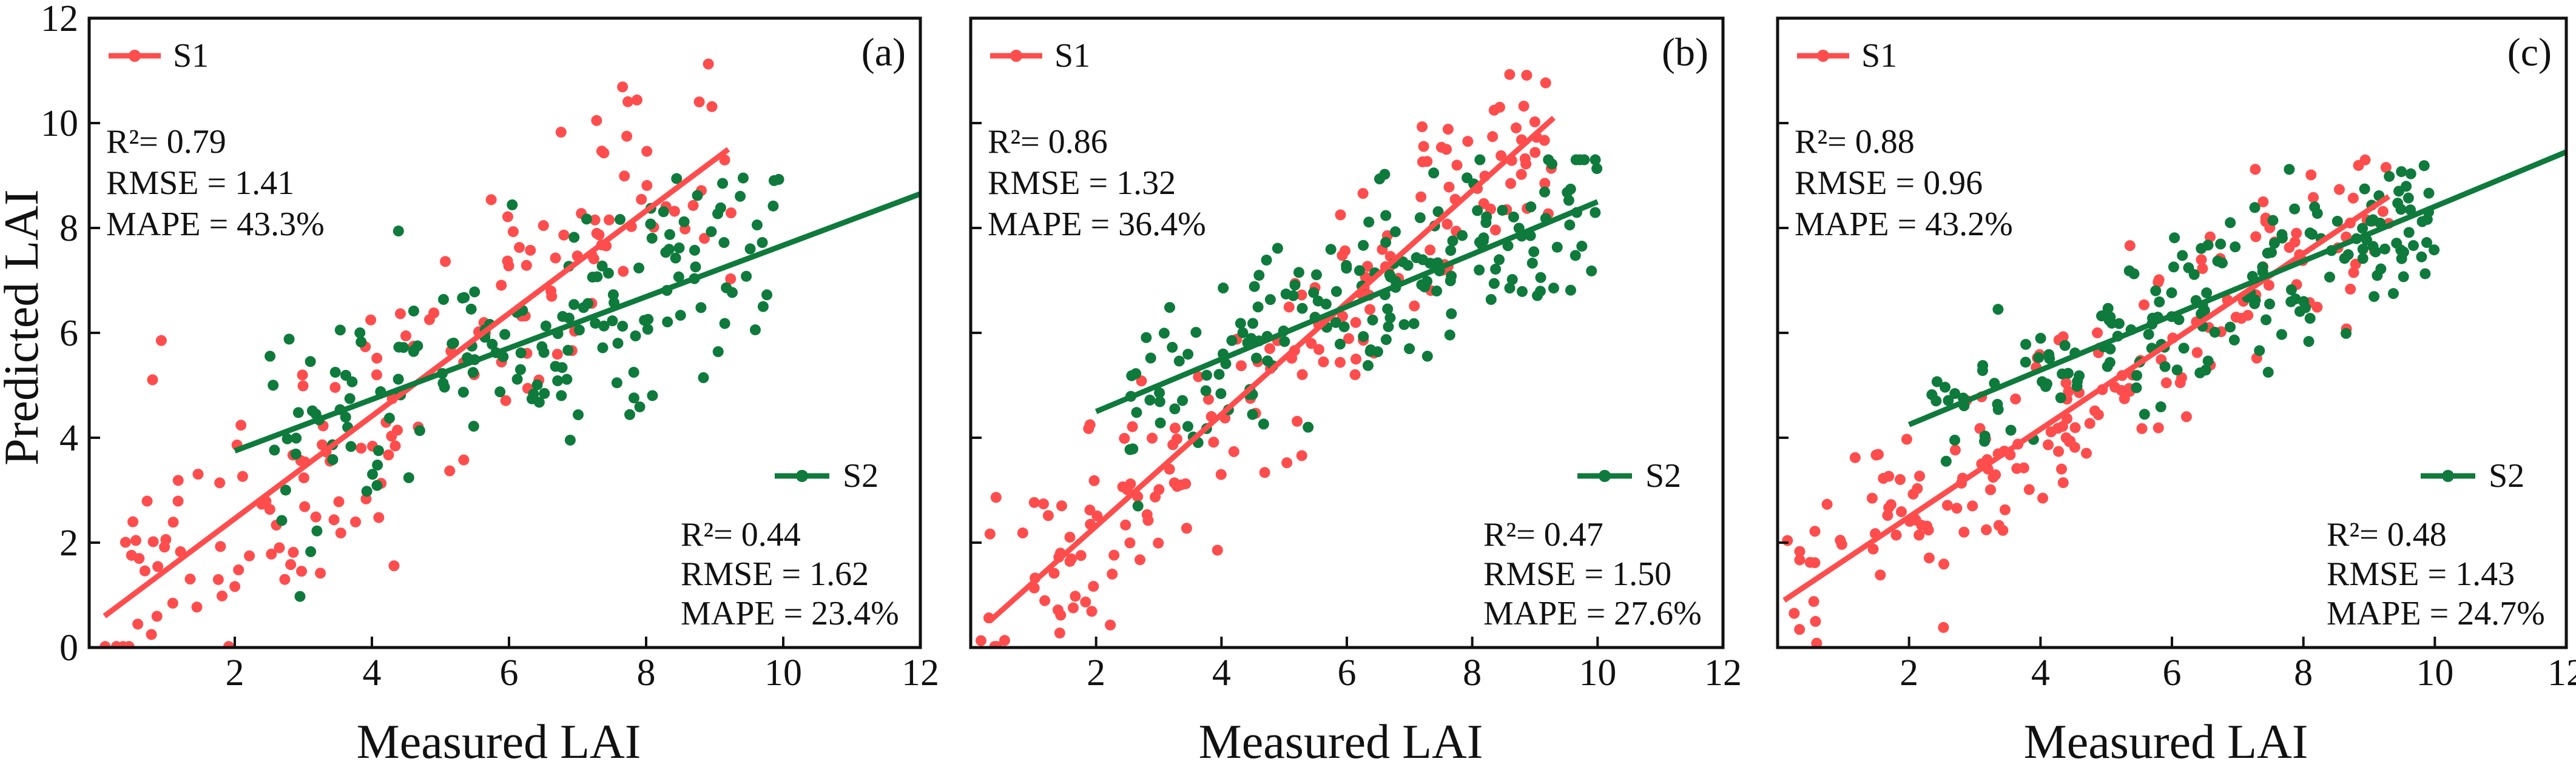 This screenshot has width=2576, height=770. I want to click on x-tick-label: 6, so click(509, 673).